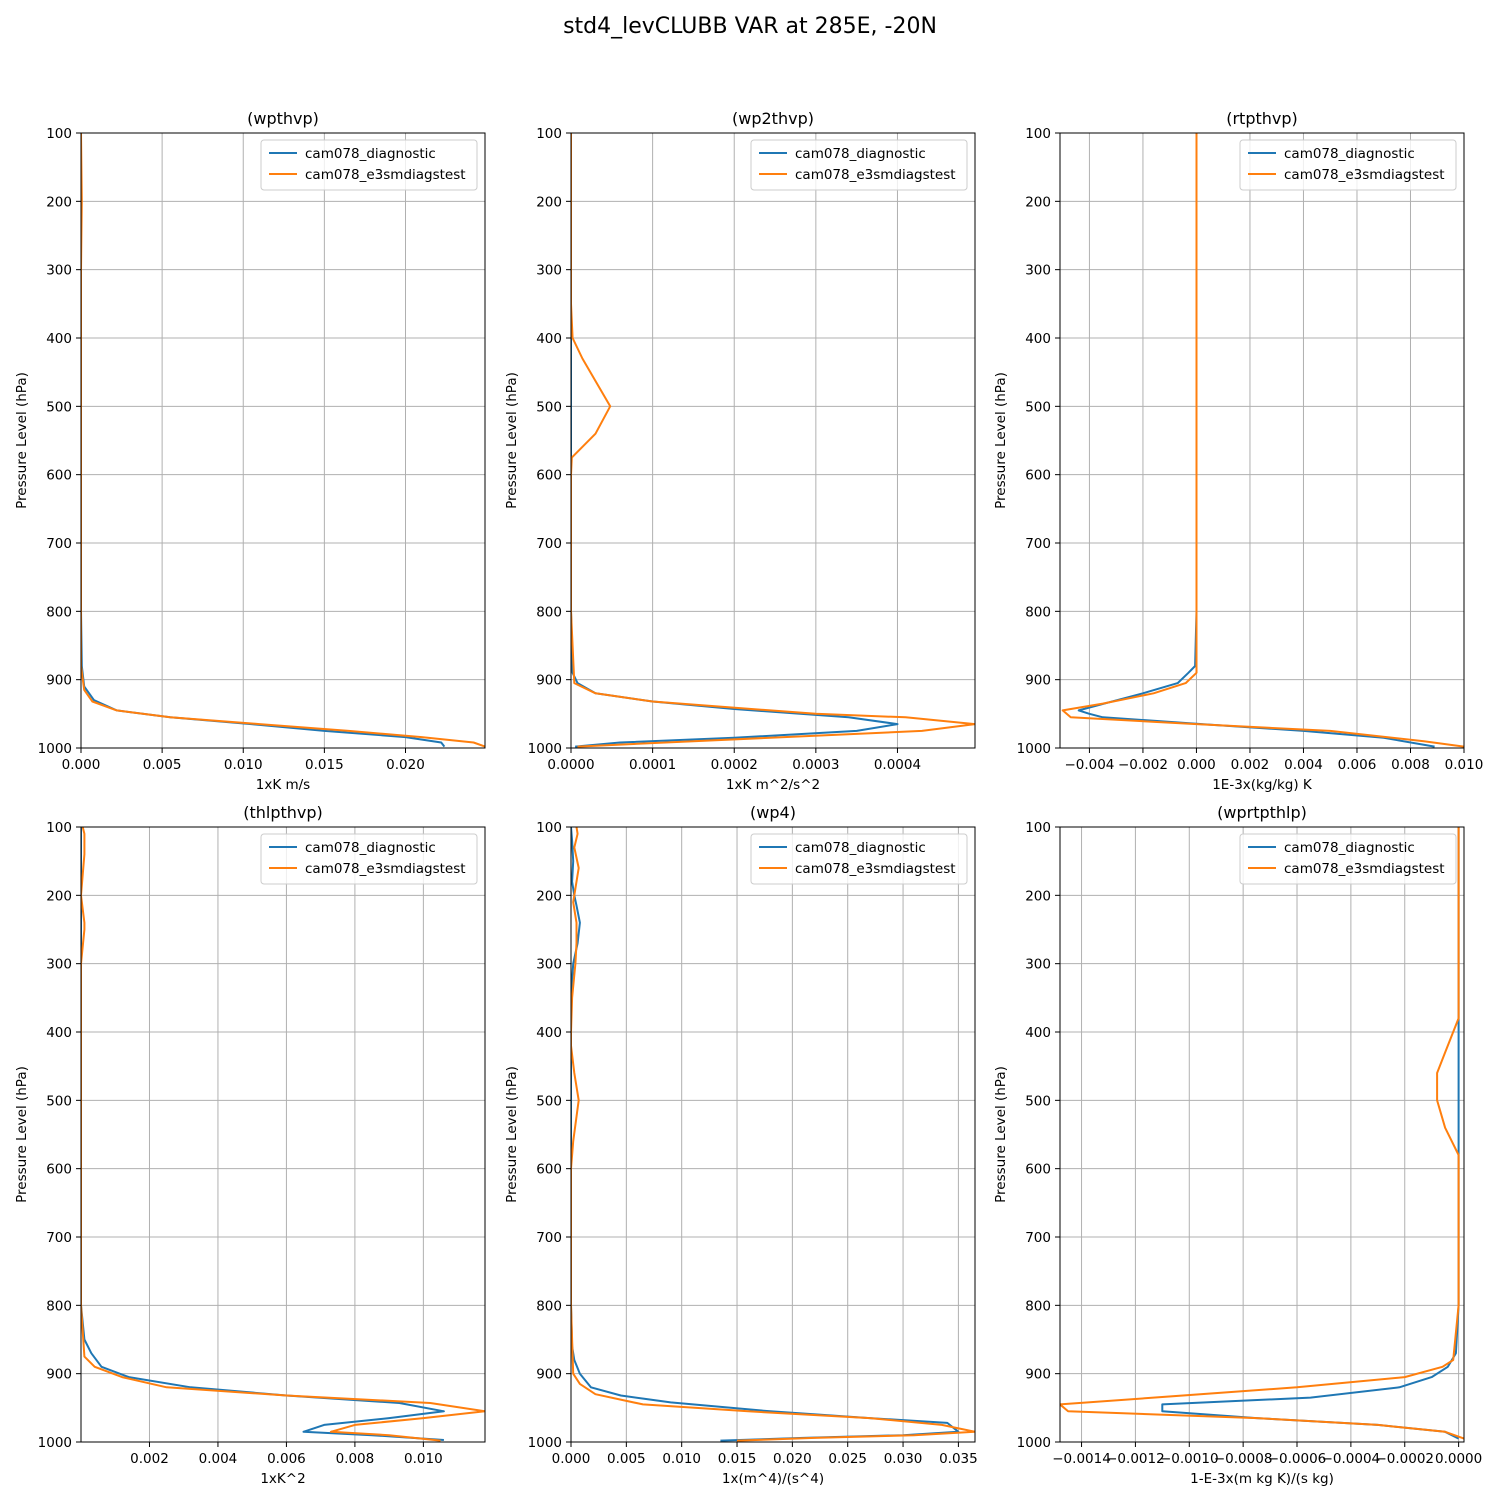 The height and width of the screenshot is (1500, 1500). What do you see at coordinates (1297, 1459) in the screenshot?
I see `x-tick-label: −0.0006` at bounding box center [1297, 1459].